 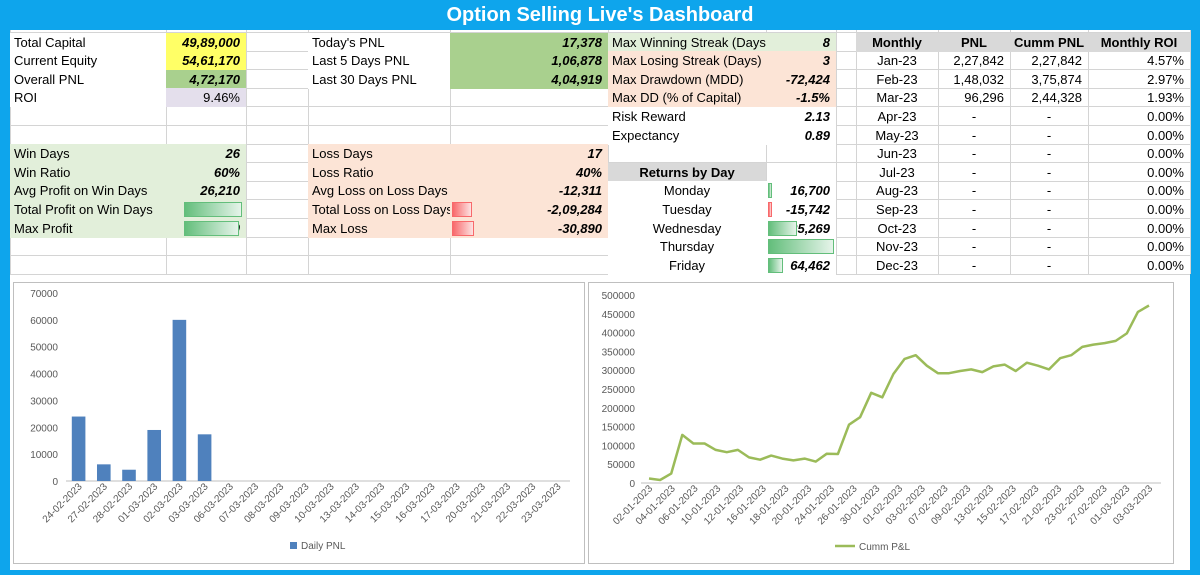 I want to click on legend-label: Cumm P&L, so click(x=885, y=547).